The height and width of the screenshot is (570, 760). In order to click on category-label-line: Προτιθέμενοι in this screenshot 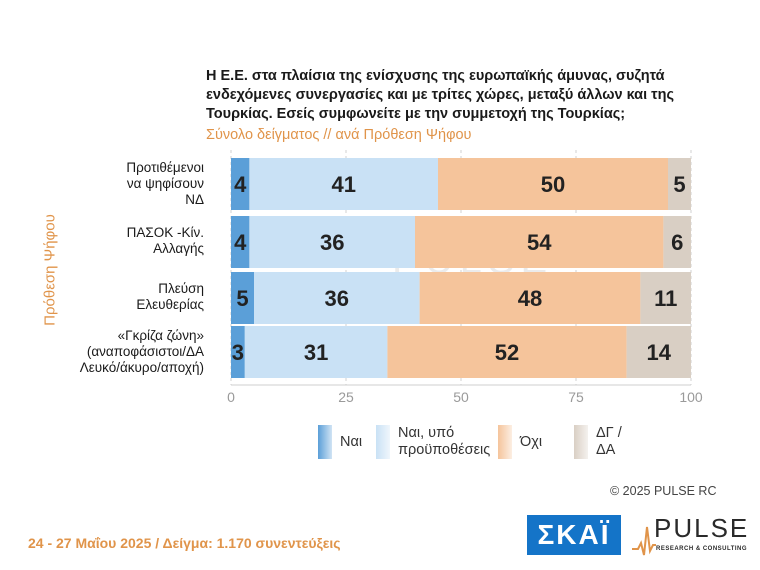, I will do `click(165, 167)`.